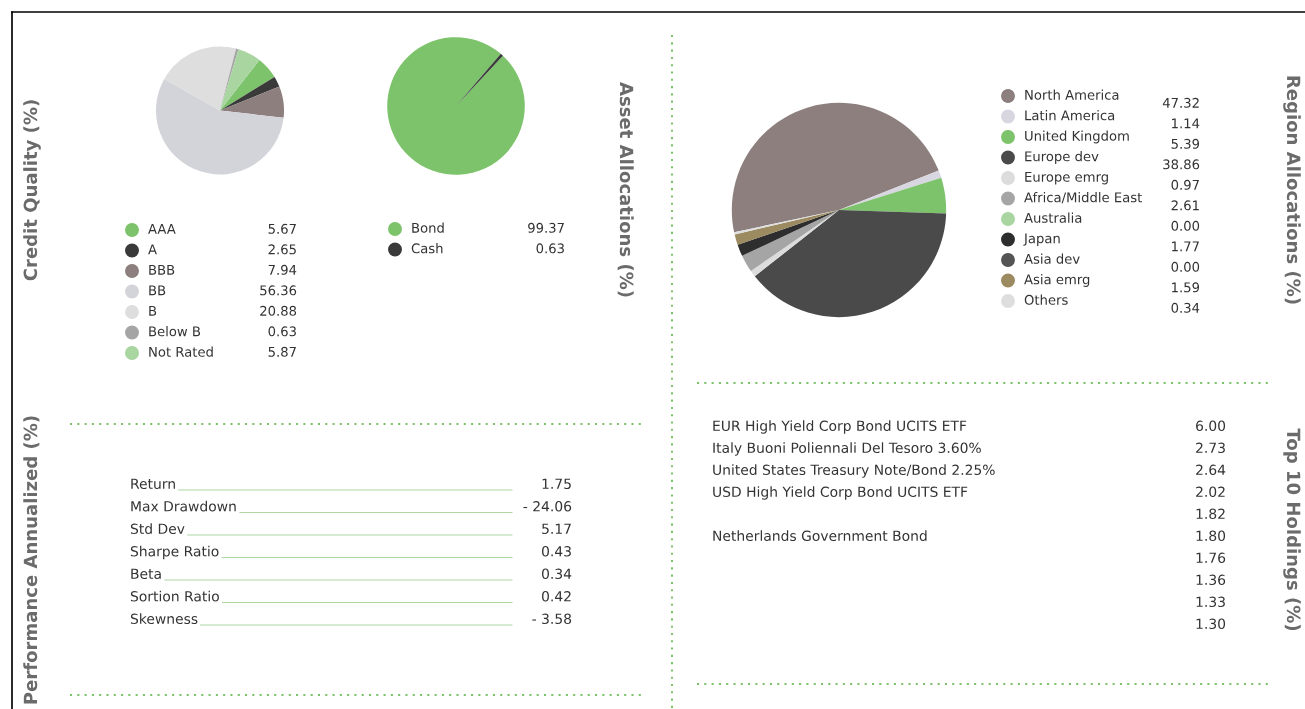 The height and width of the screenshot is (709, 1305). Describe the element at coordinates (282, 351) in the screenshot. I see `data-label: 5.87` at that location.